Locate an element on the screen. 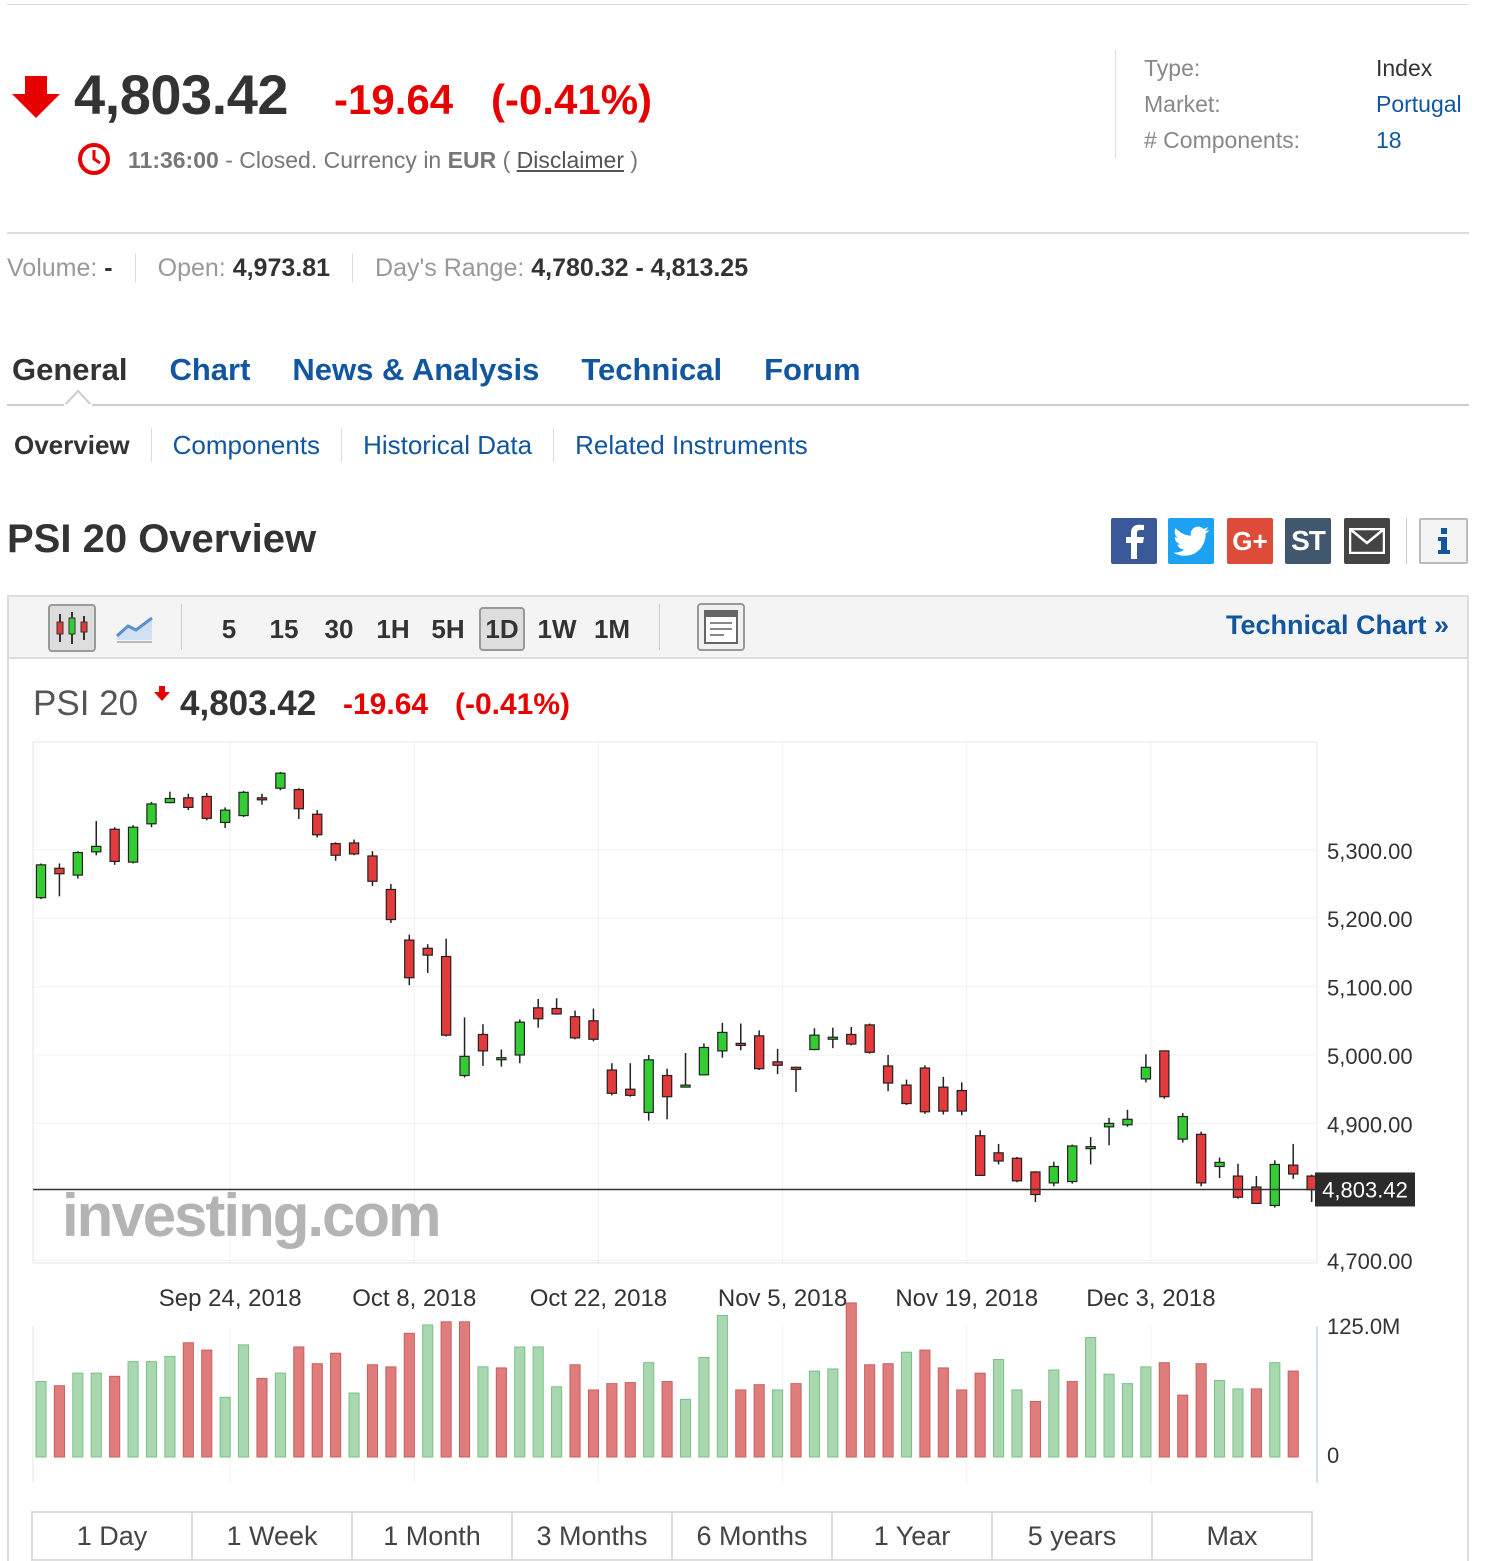  tab-technical: Technical is located at coordinates (652, 369).